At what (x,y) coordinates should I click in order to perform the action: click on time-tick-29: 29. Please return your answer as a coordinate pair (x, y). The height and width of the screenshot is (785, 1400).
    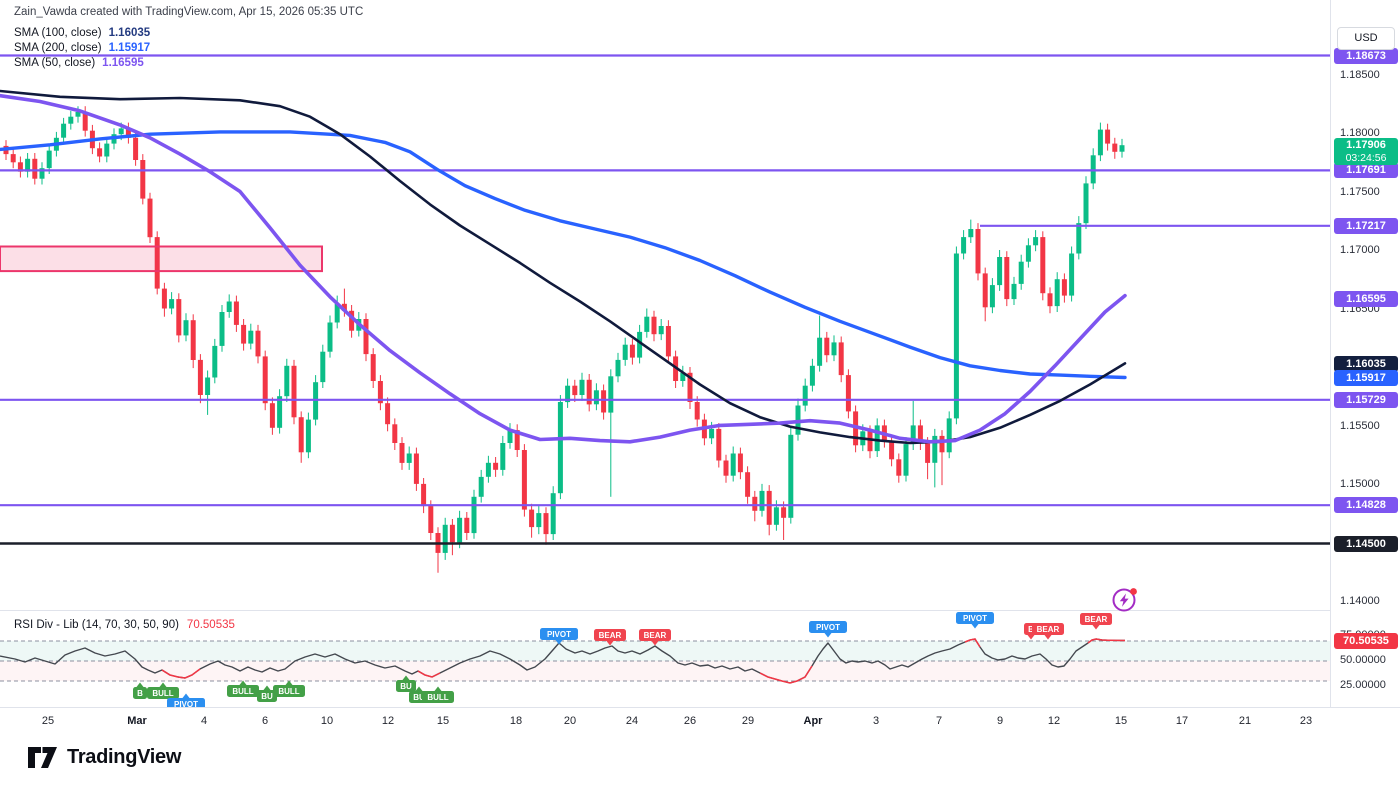
    Looking at the image, I should click on (748, 721).